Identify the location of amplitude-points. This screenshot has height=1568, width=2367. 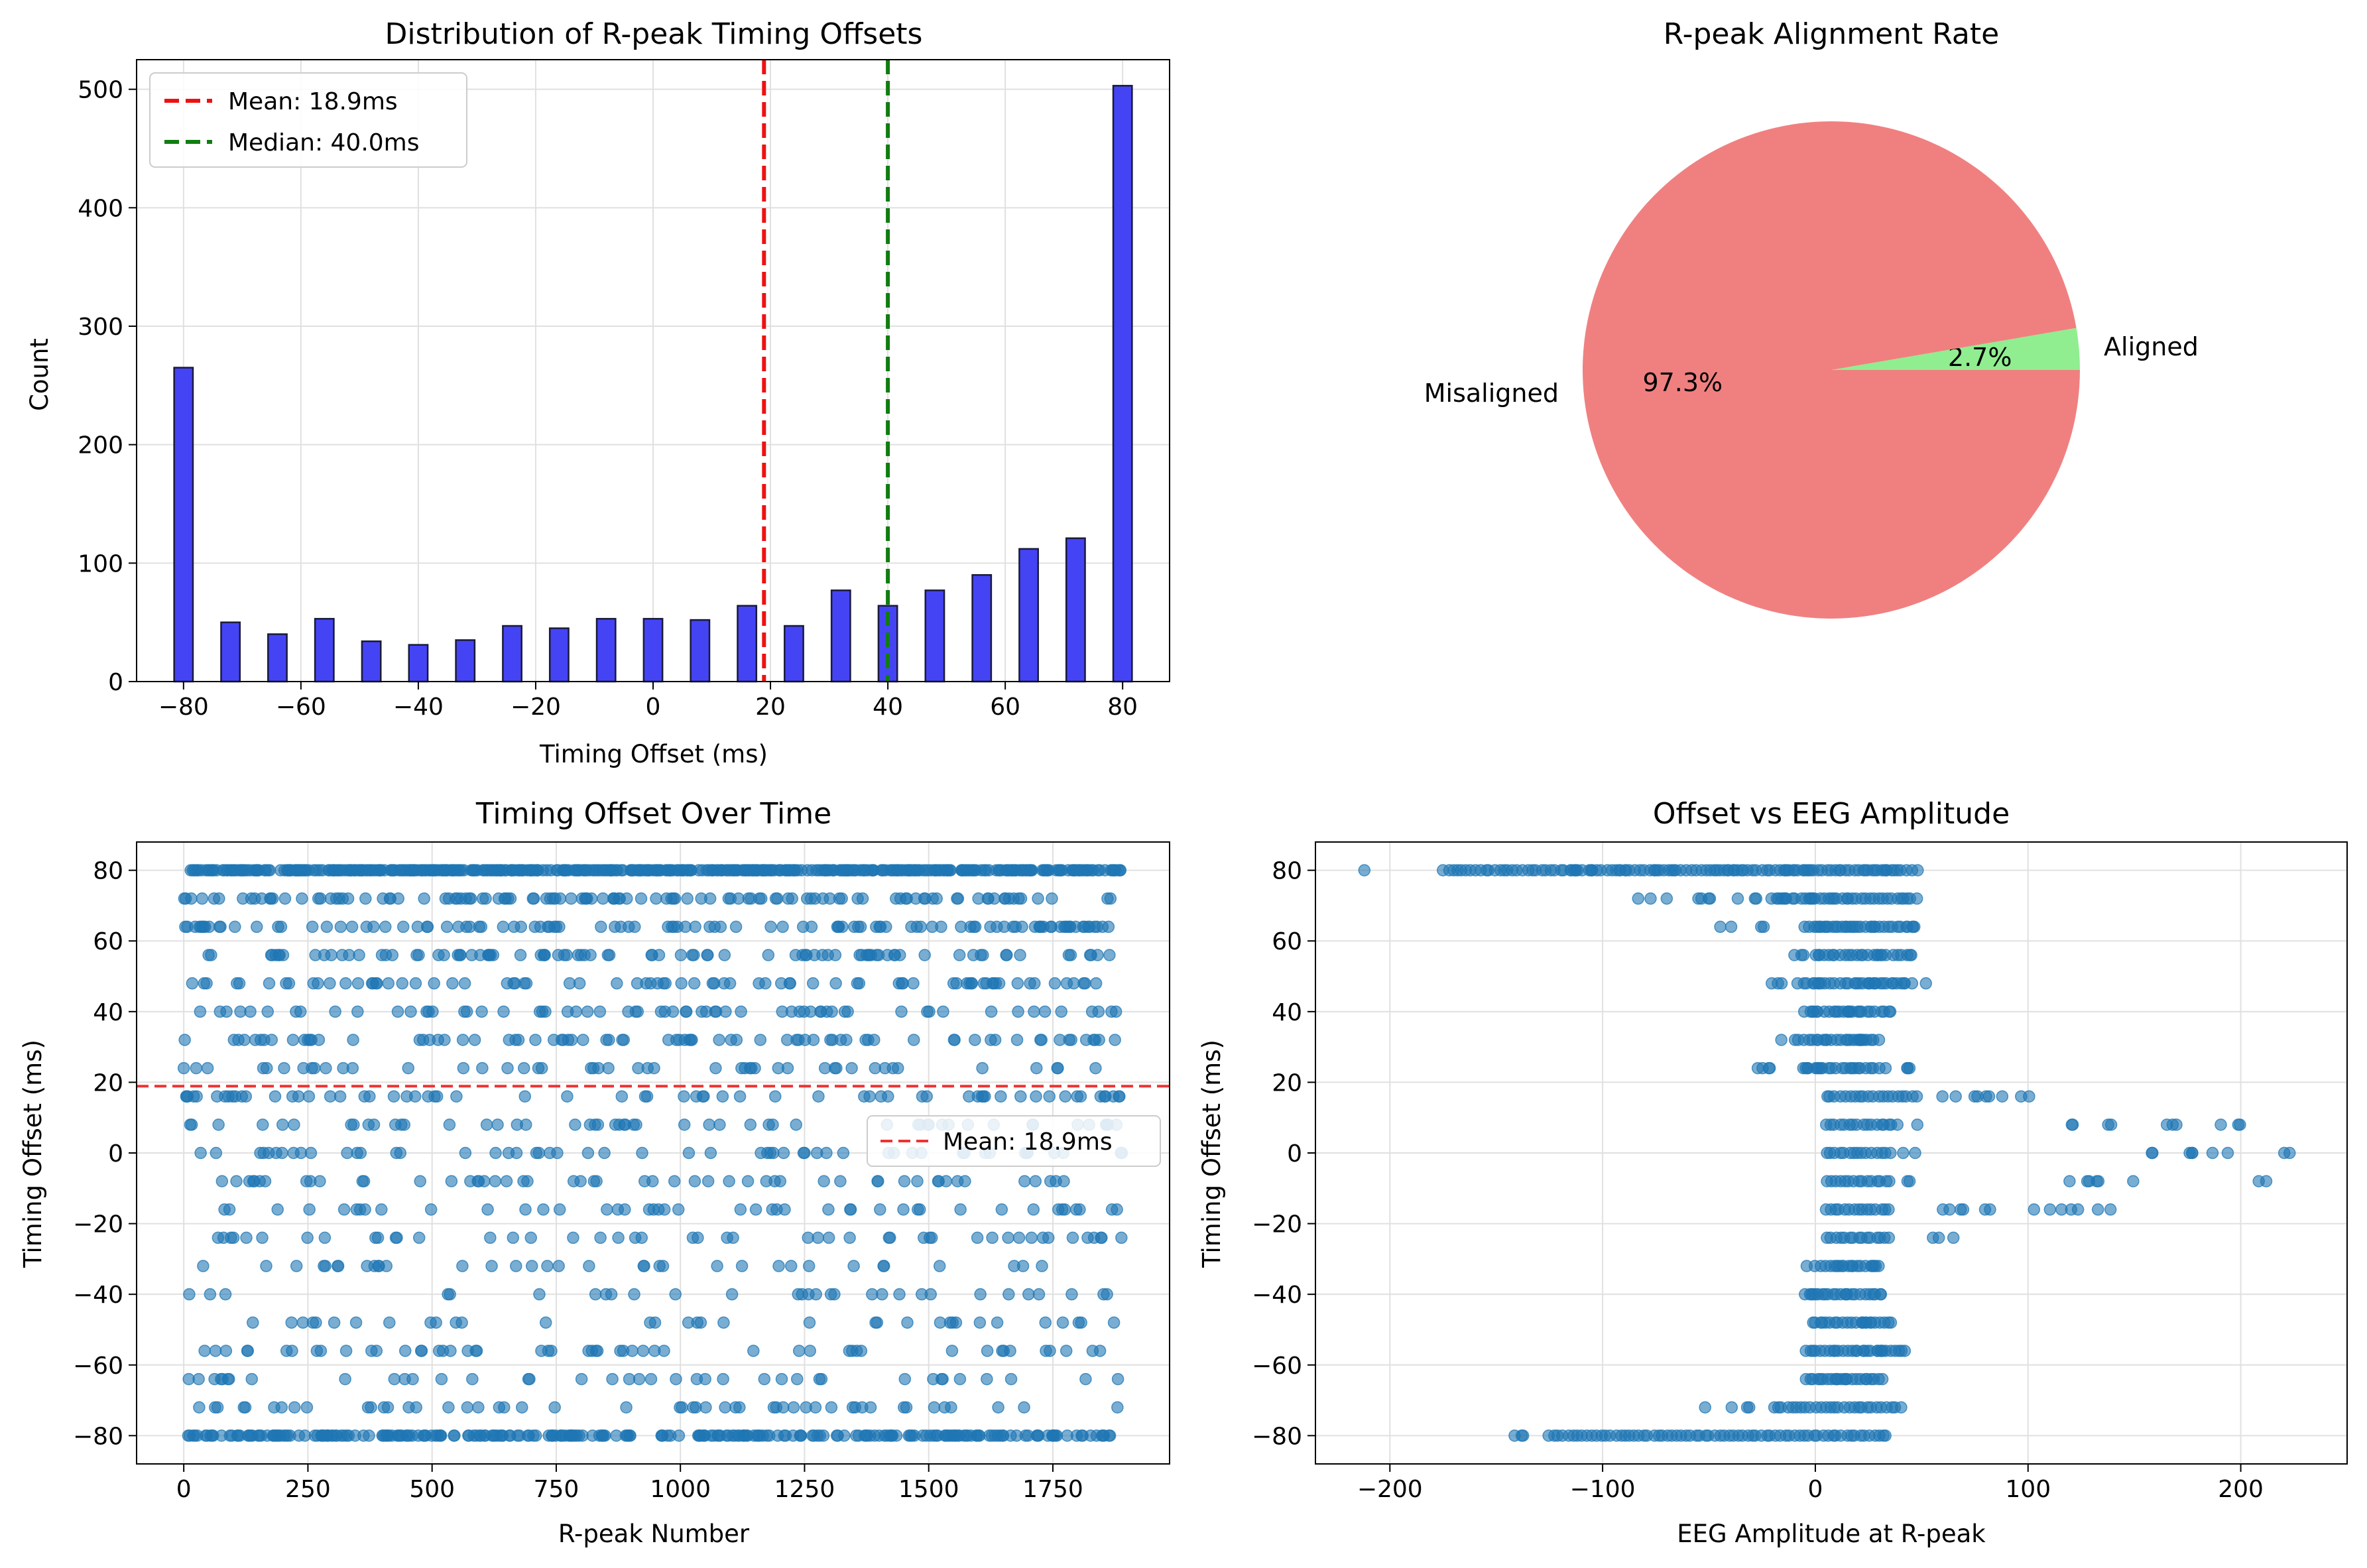
(1827, 1153).